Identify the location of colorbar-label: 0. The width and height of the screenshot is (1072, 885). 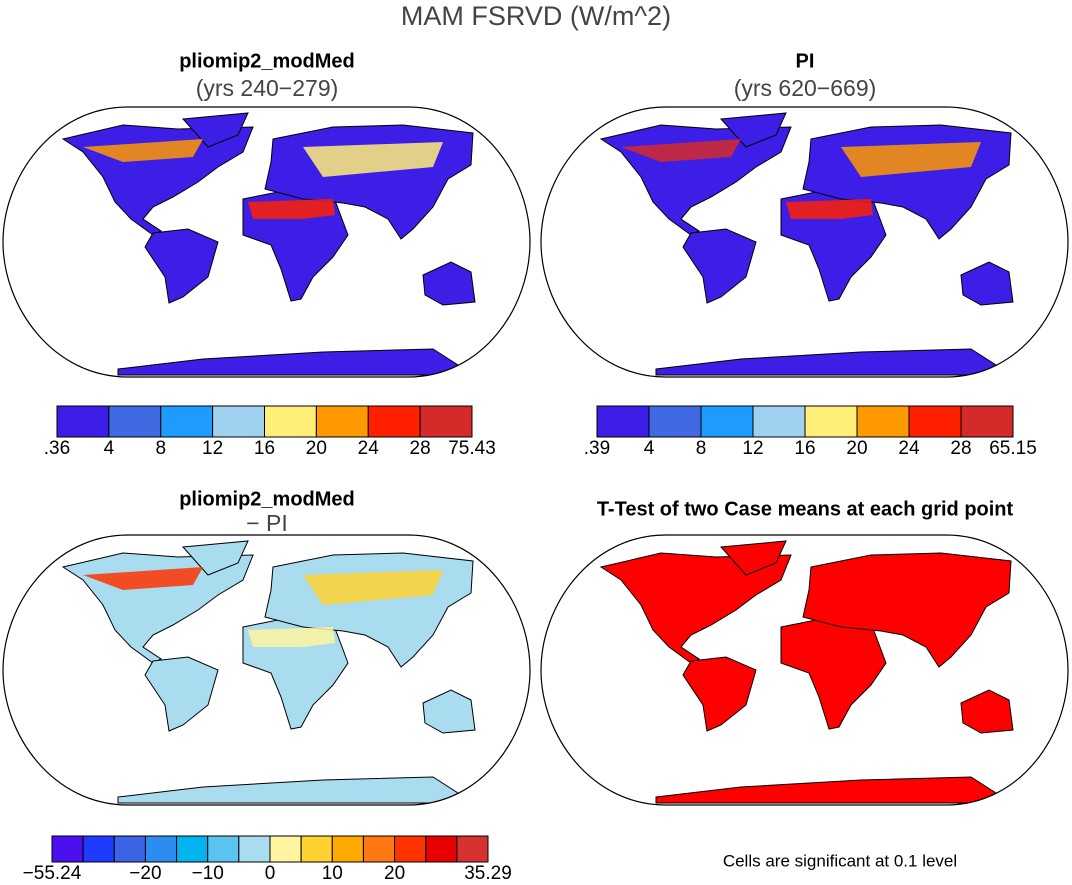
(270, 873).